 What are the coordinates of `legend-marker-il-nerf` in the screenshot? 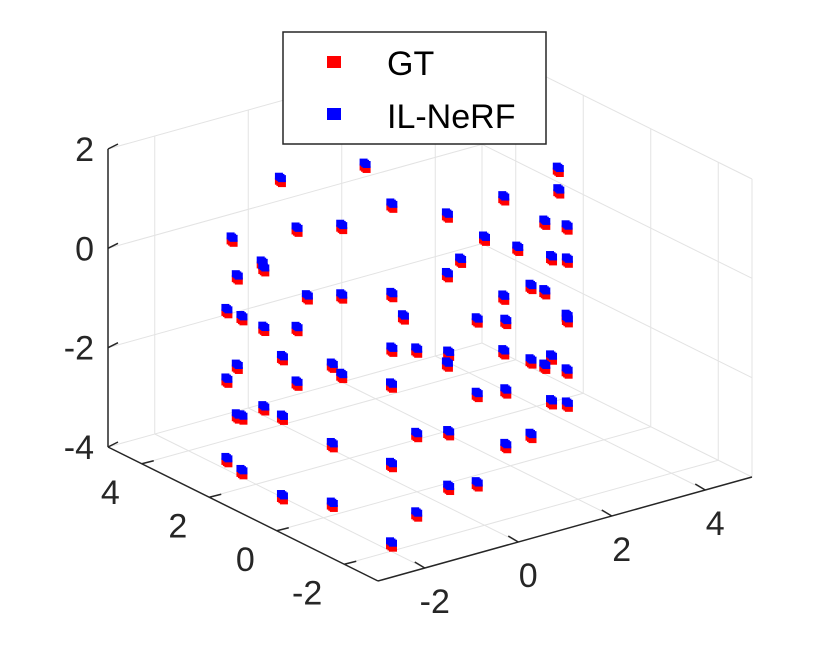 It's located at (334, 114).